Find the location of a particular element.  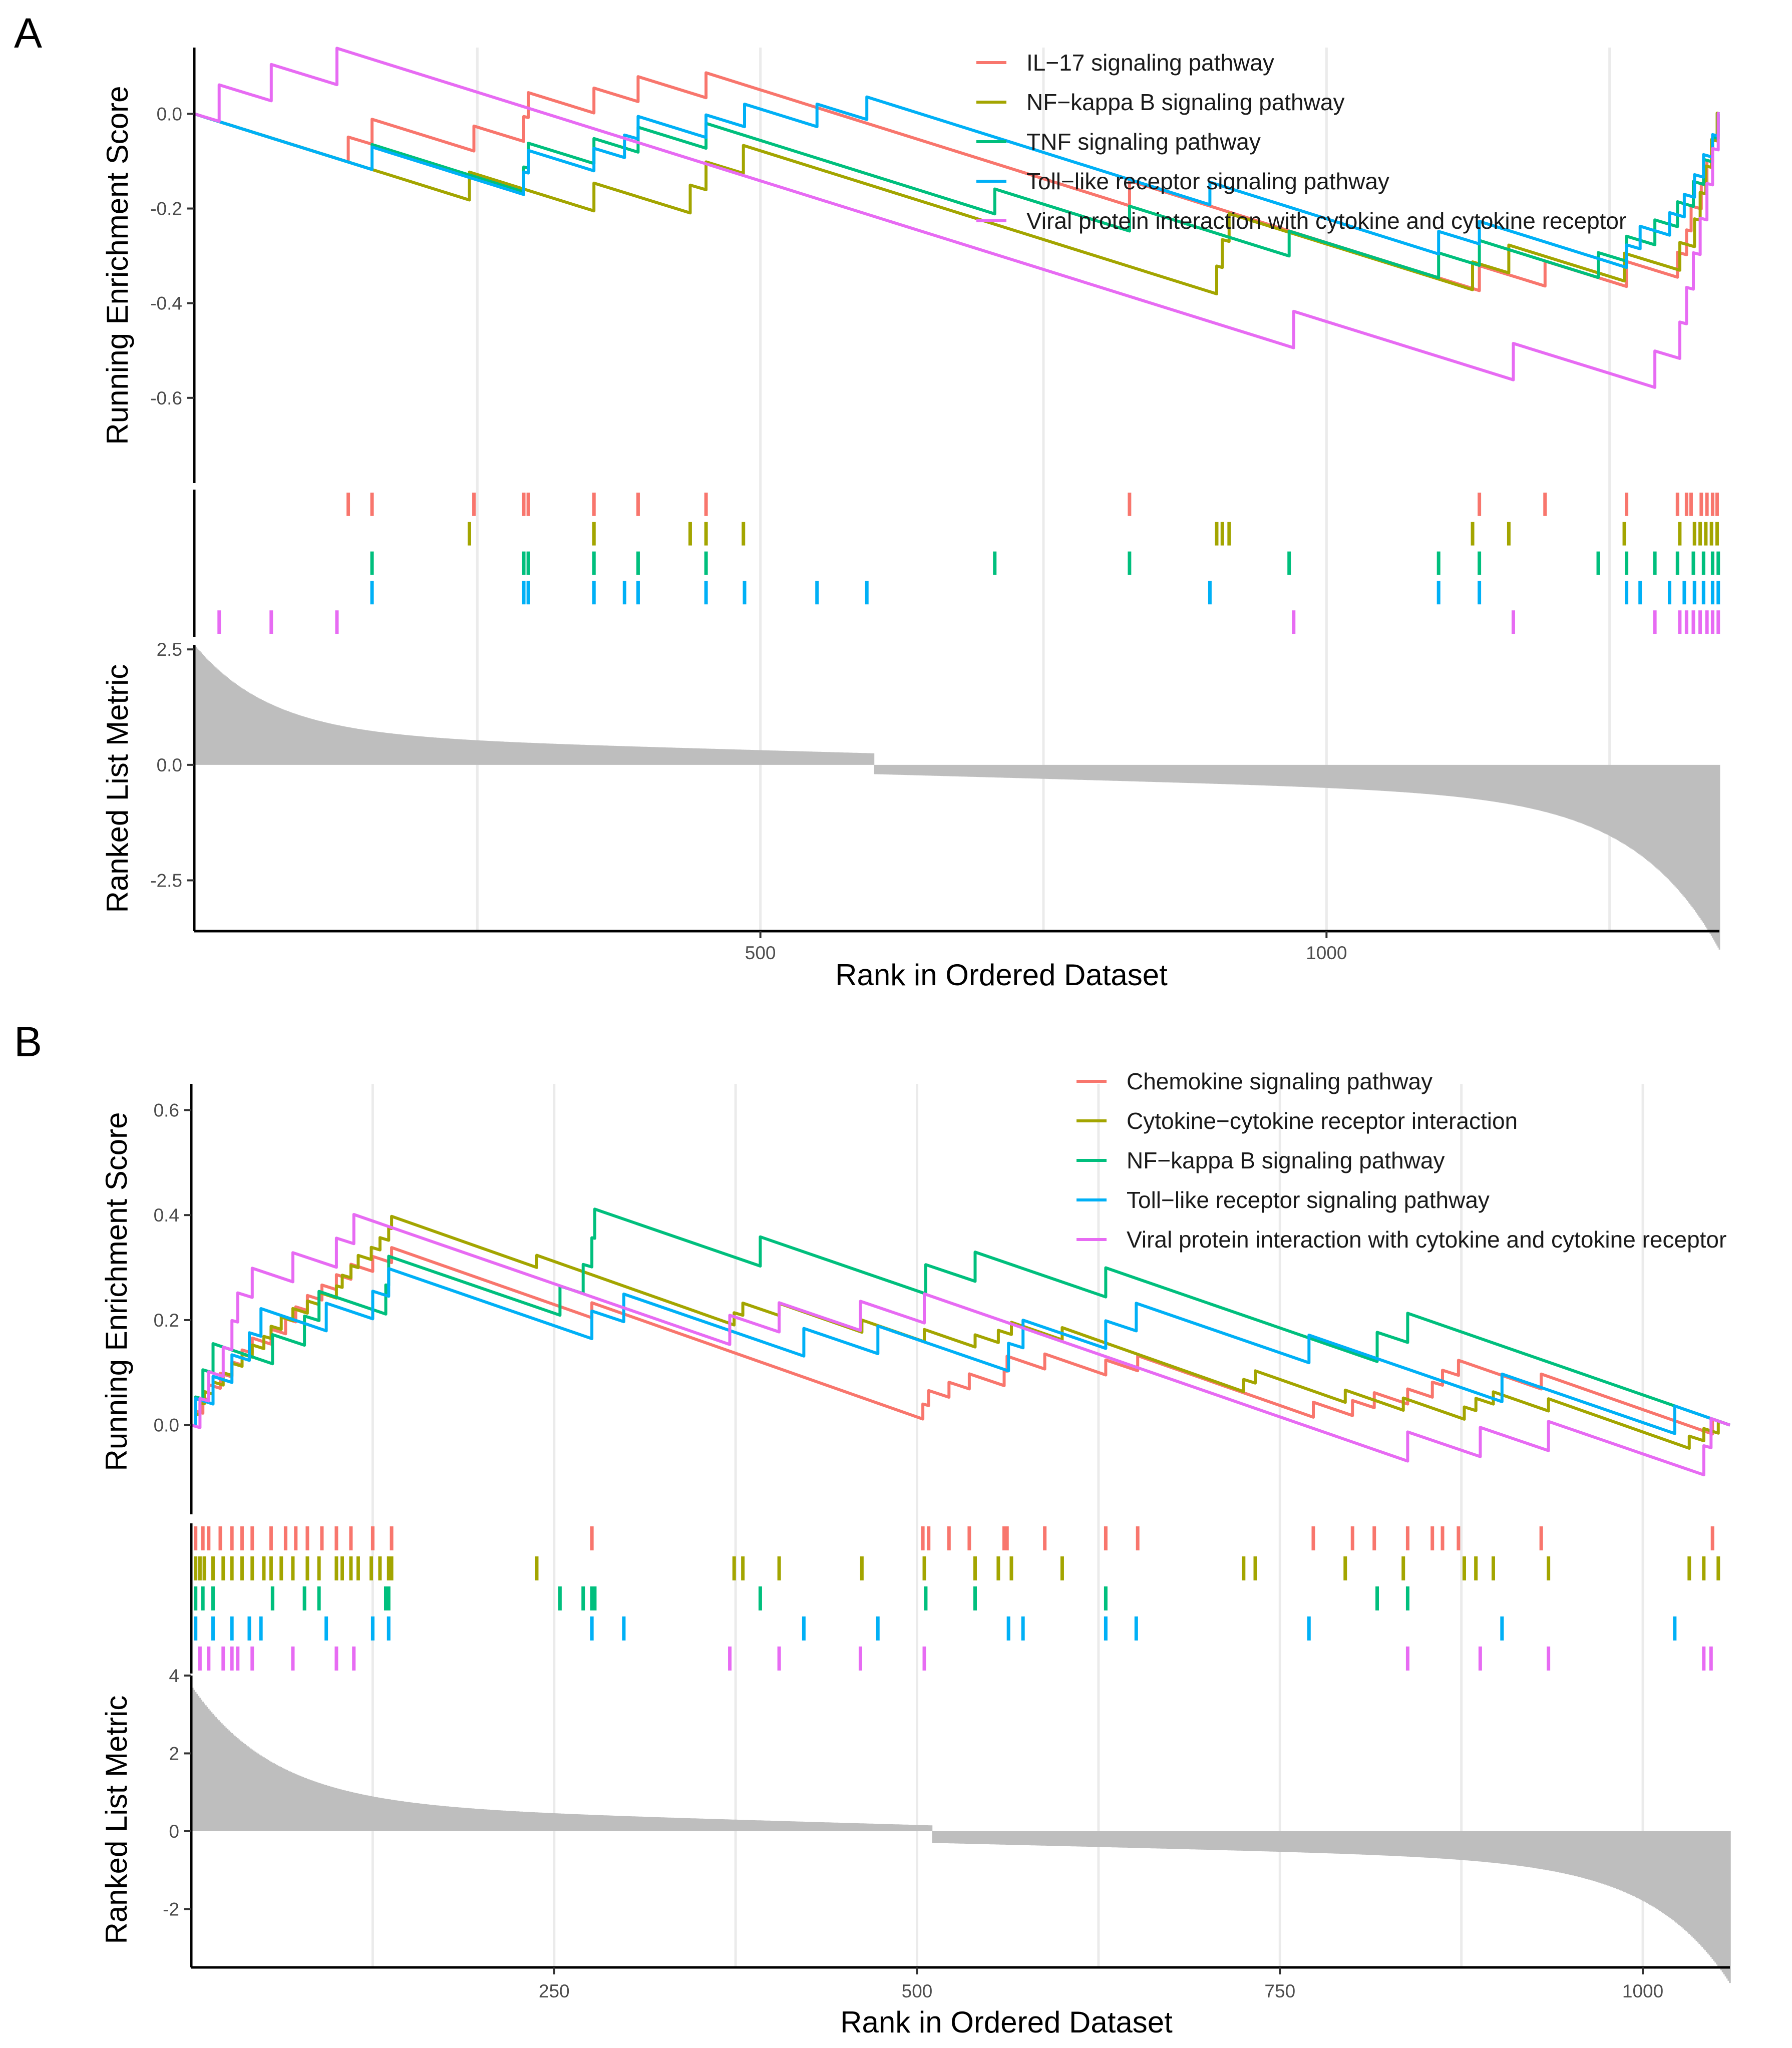

metric-y-tick-label: 0.0 is located at coordinates (169, 765).